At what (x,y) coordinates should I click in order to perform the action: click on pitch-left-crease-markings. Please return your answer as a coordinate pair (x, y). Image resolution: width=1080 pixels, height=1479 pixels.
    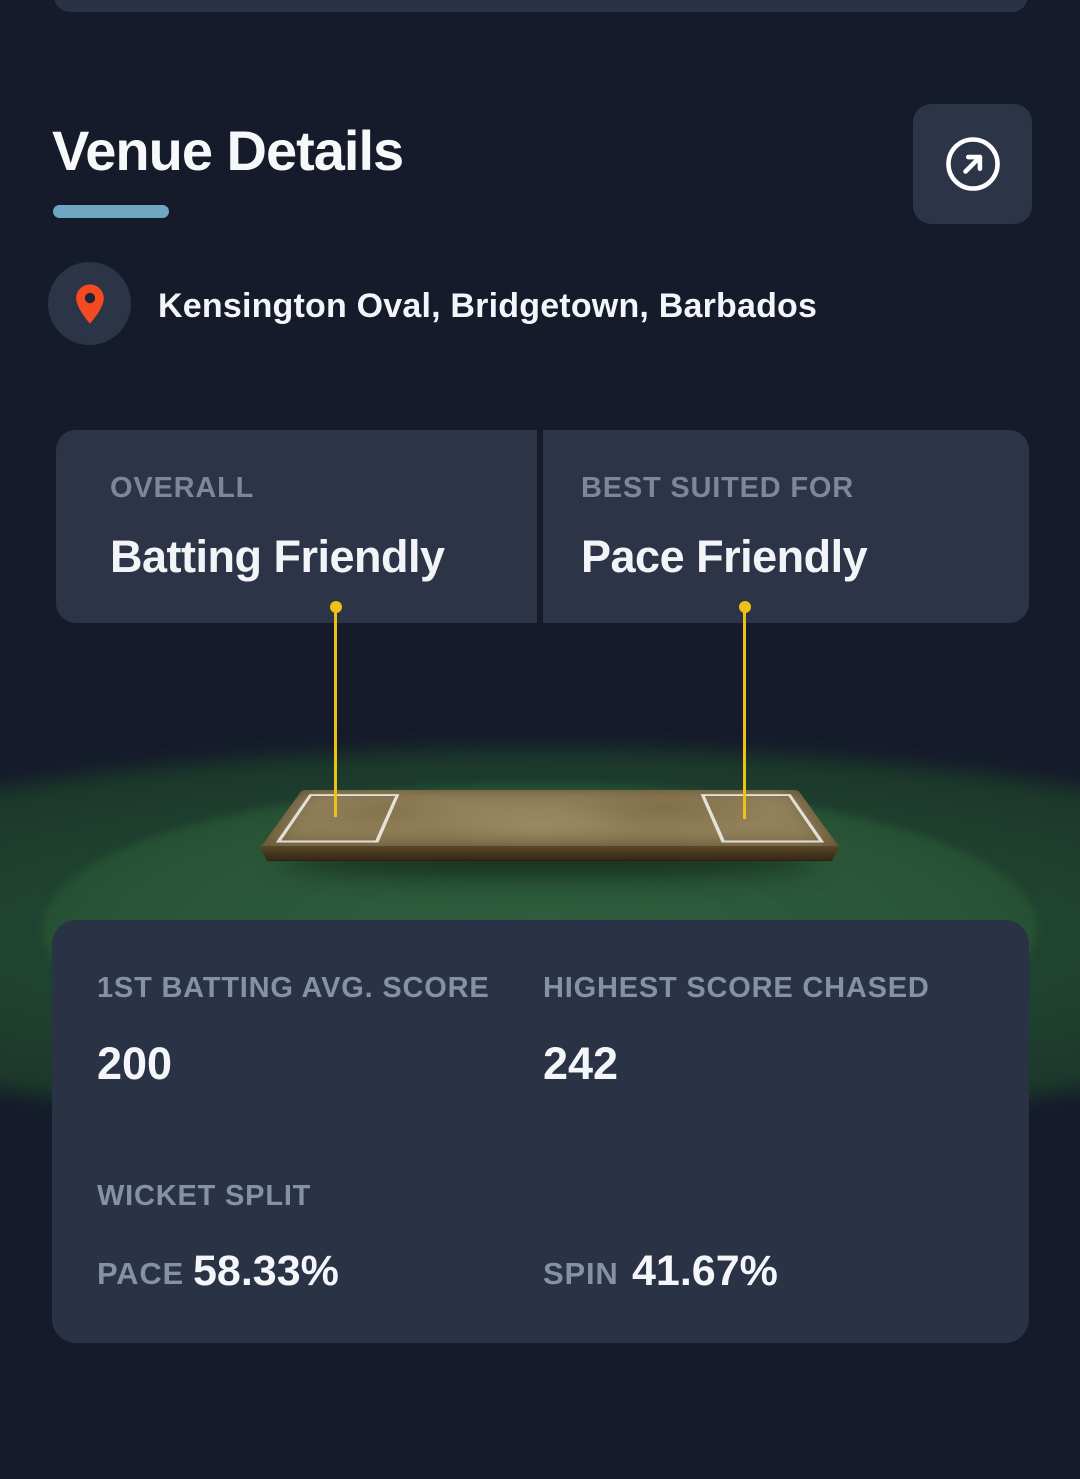
    Looking at the image, I should click on (337, 818).